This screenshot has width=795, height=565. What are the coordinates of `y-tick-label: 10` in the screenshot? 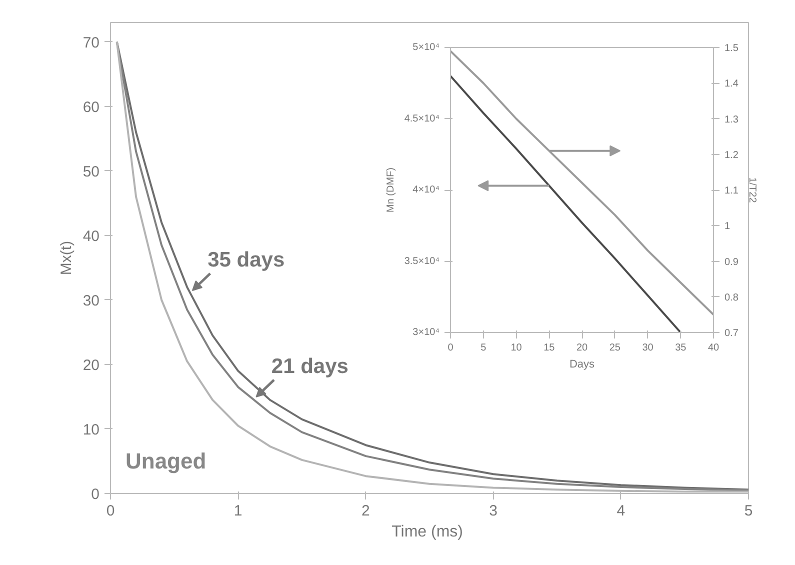 It's located at (91, 429).